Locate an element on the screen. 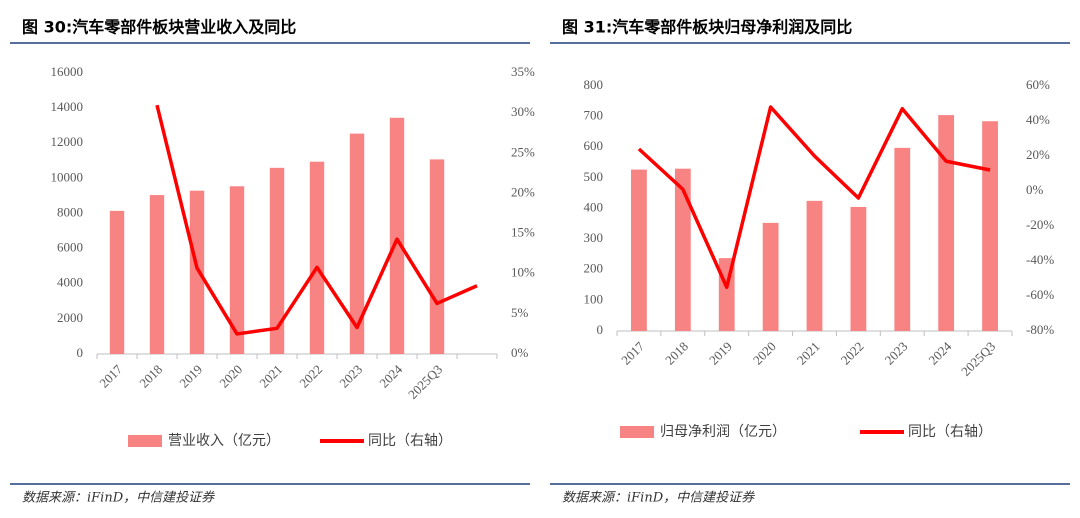 The width and height of the screenshot is (1080, 518). y-tick-label: 600 is located at coordinates (594, 145).